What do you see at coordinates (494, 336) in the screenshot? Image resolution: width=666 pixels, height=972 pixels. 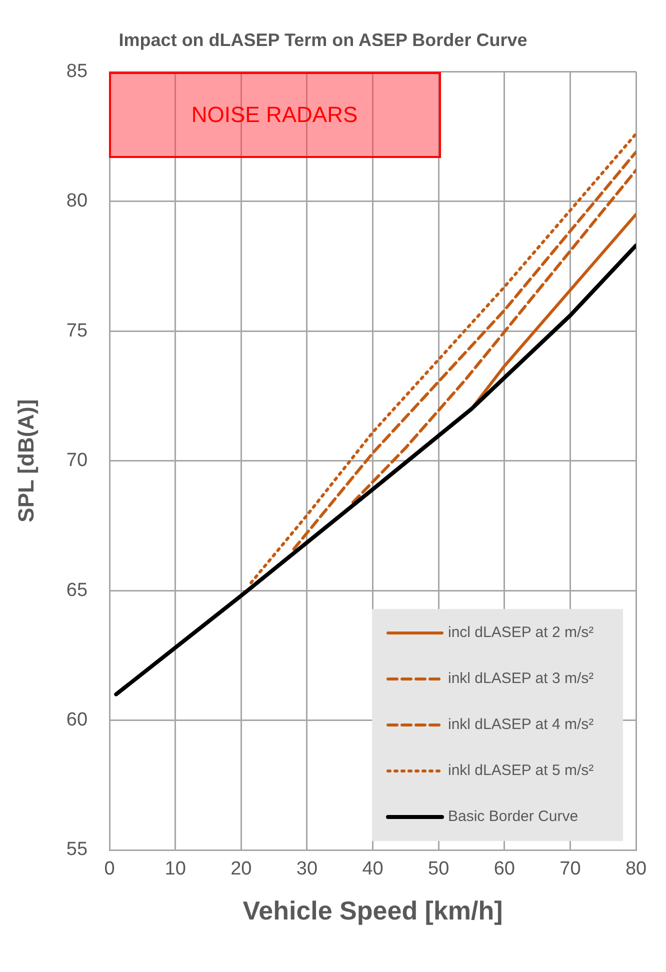 I see `line-series` at bounding box center [494, 336].